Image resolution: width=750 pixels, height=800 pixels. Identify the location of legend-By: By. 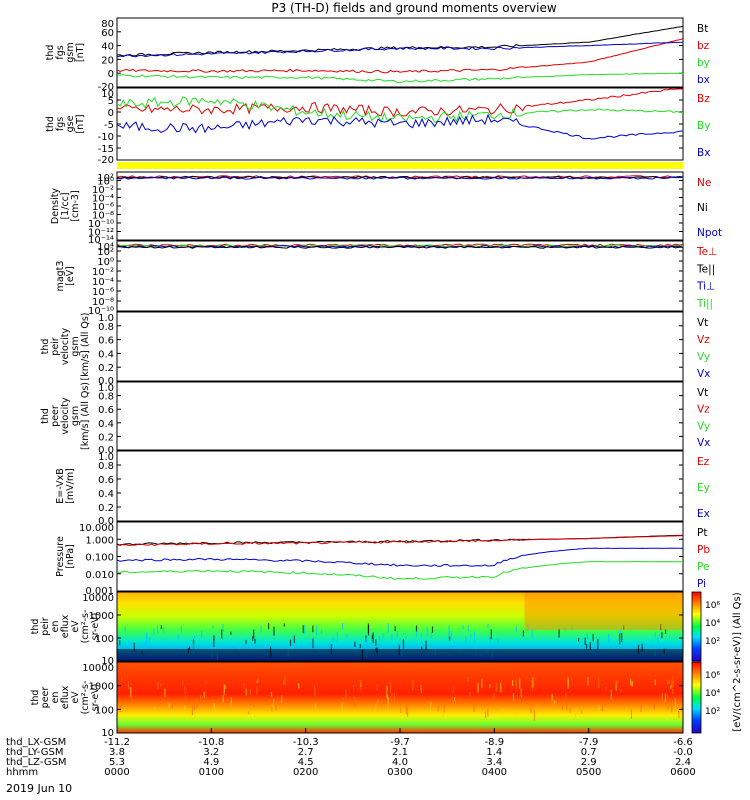
(703, 126).